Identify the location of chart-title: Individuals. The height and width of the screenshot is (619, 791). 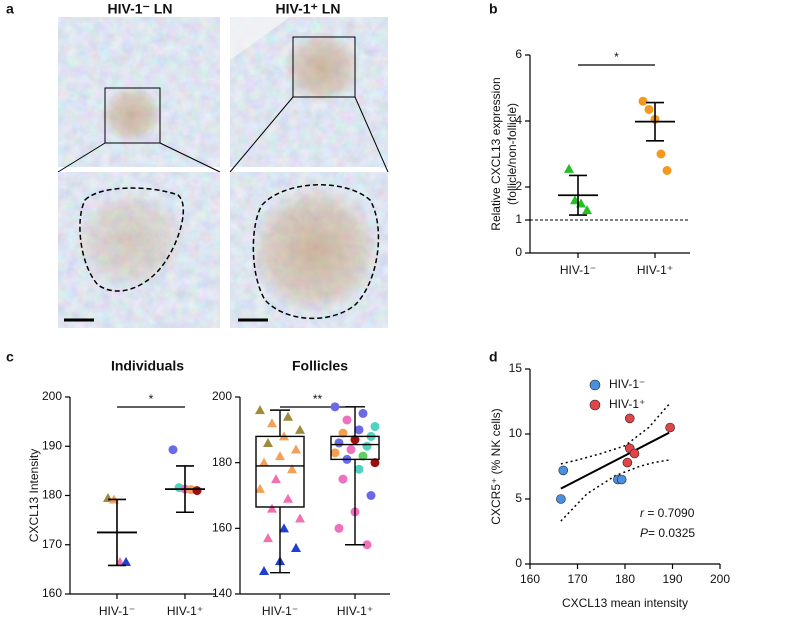
(147, 366).